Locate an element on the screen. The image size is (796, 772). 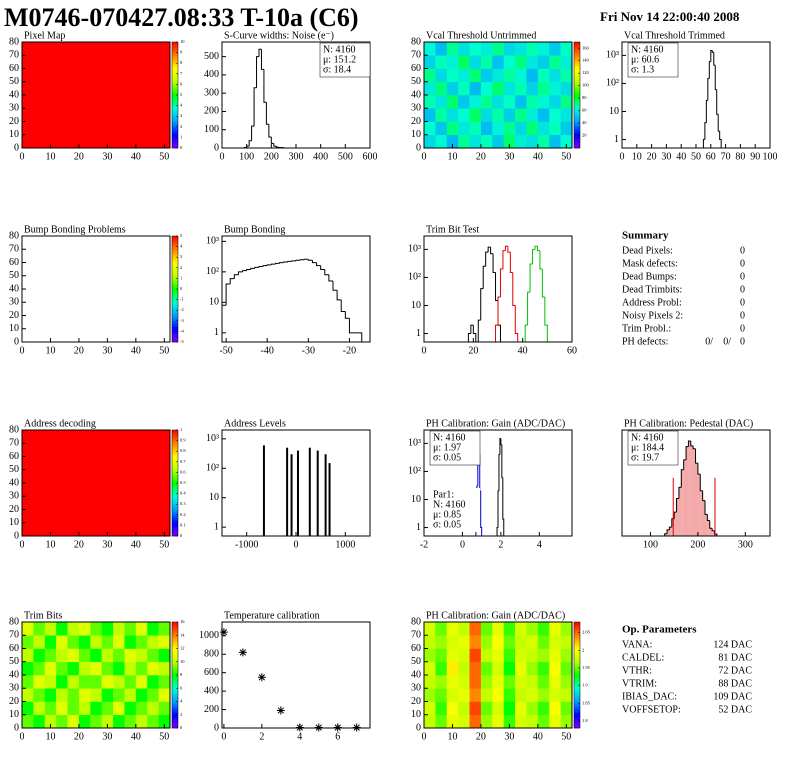
summary-title: Summary is located at coordinates (645, 236).